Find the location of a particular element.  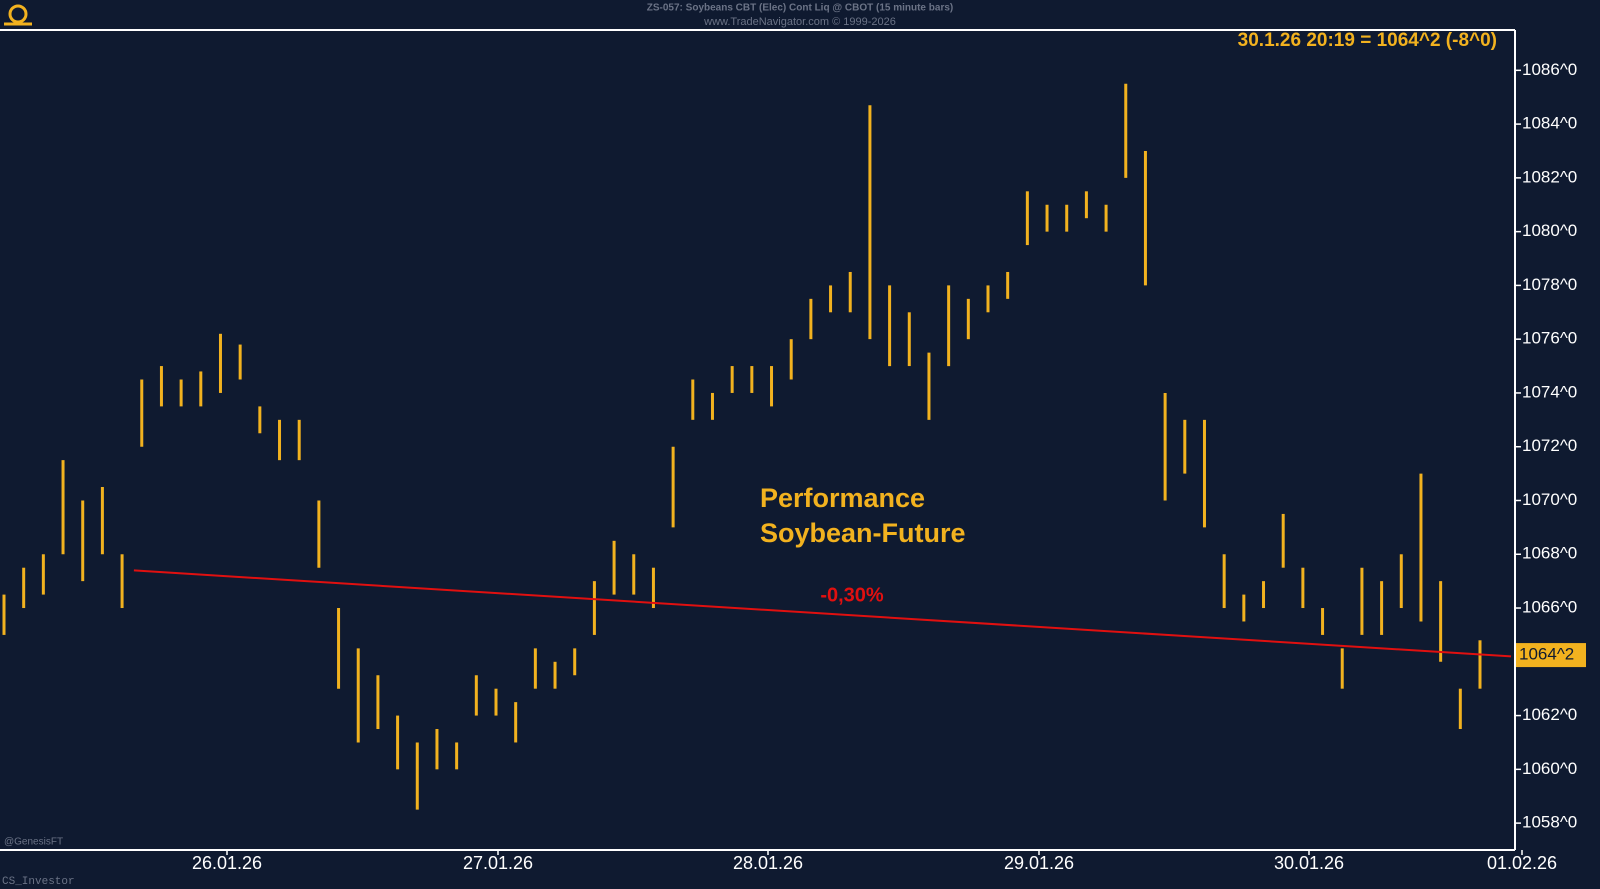

price-tag is located at coordinates (1551, 655).